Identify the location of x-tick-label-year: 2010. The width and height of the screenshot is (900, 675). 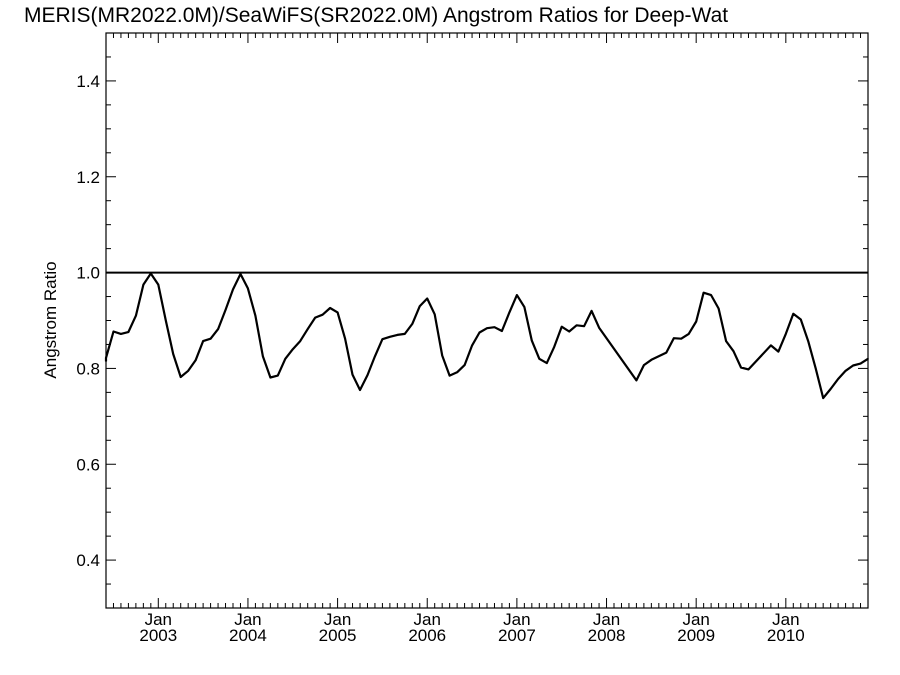
(786, 635).